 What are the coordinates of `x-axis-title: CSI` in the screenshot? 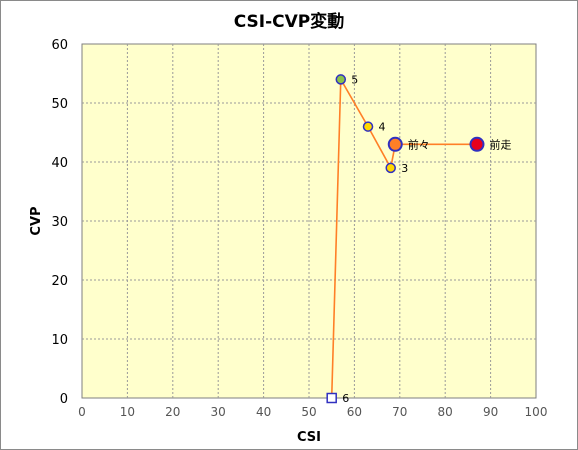 It's located at (309, 437).